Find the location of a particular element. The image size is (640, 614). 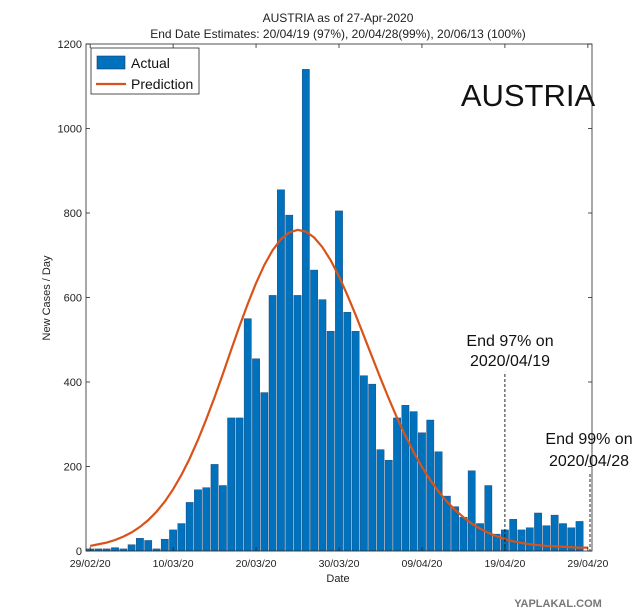

y-tick-label-1200: 1200 is located at coordinates (70, 45).